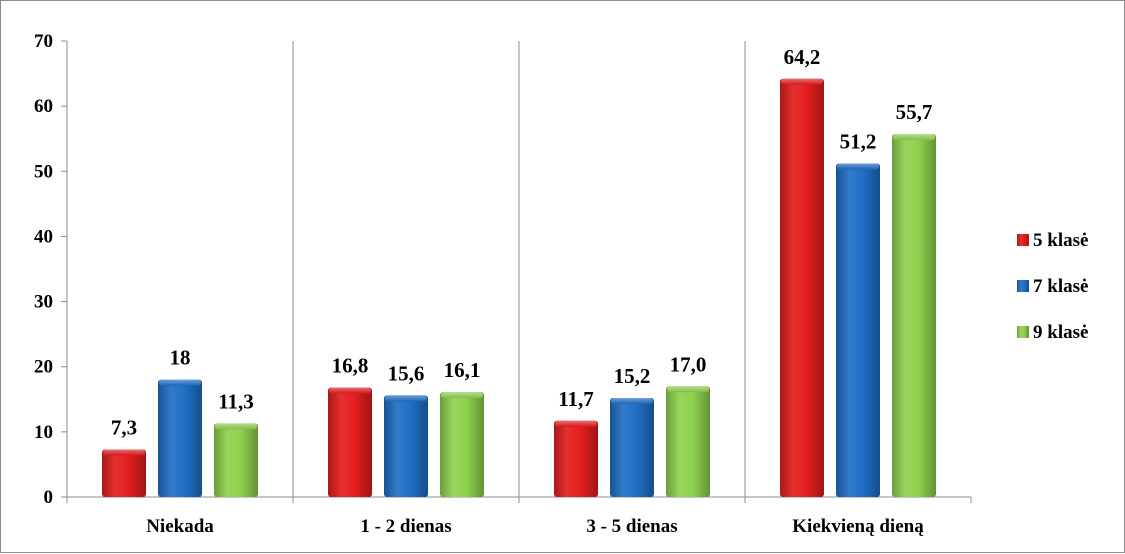 Image resolution: width=1125 pixels, height=554 pixels. Describe the element at coordinates (406, 373) in the screenshot. I see `value-label: 15,6` at that location.